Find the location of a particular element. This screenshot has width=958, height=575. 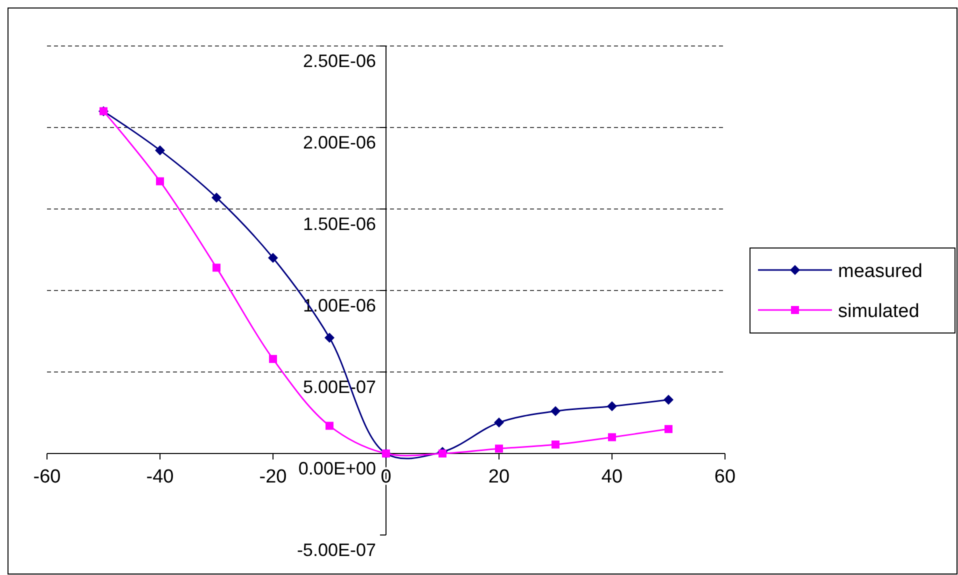

x-tick-label: 60 is located at coordinates (725, 477).